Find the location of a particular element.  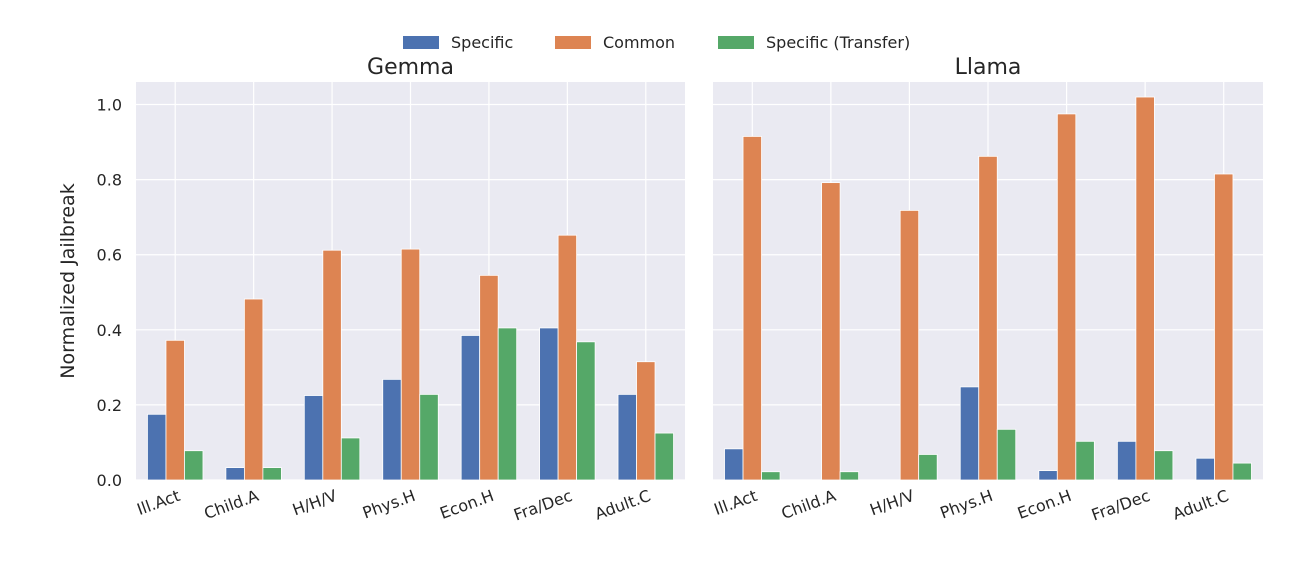

legend-label: Specific (Transfer) is located at coordinates (838, 42).